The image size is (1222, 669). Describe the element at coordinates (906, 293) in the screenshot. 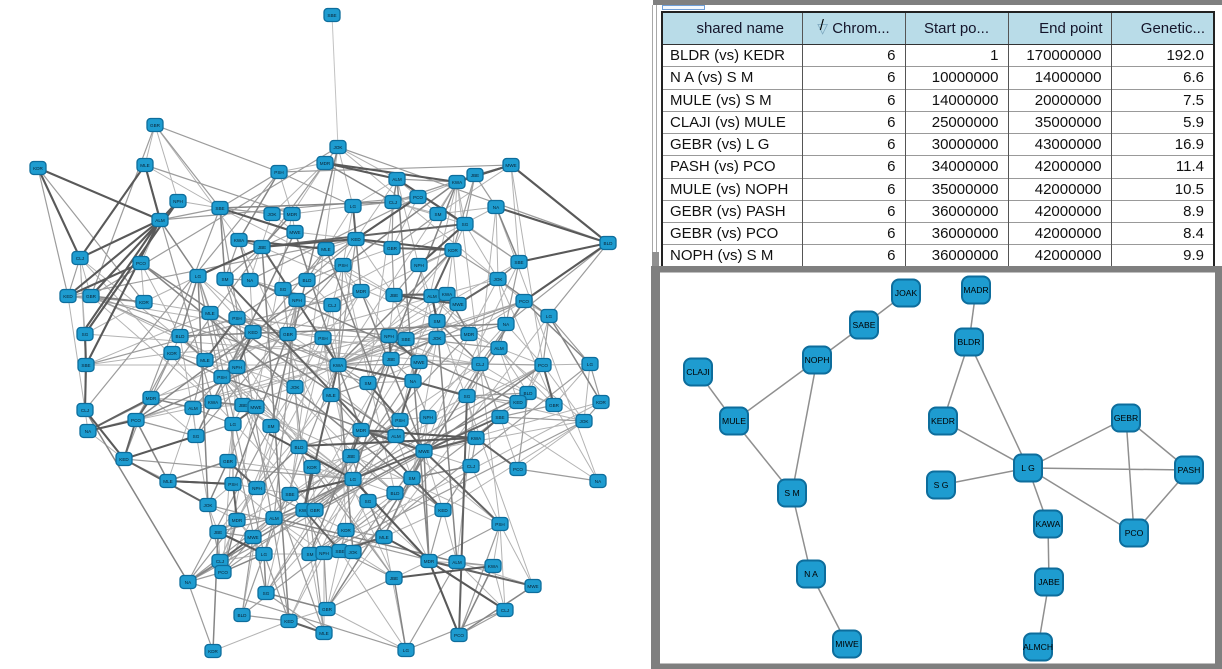

I see `svg-text: JOAK` at that location.